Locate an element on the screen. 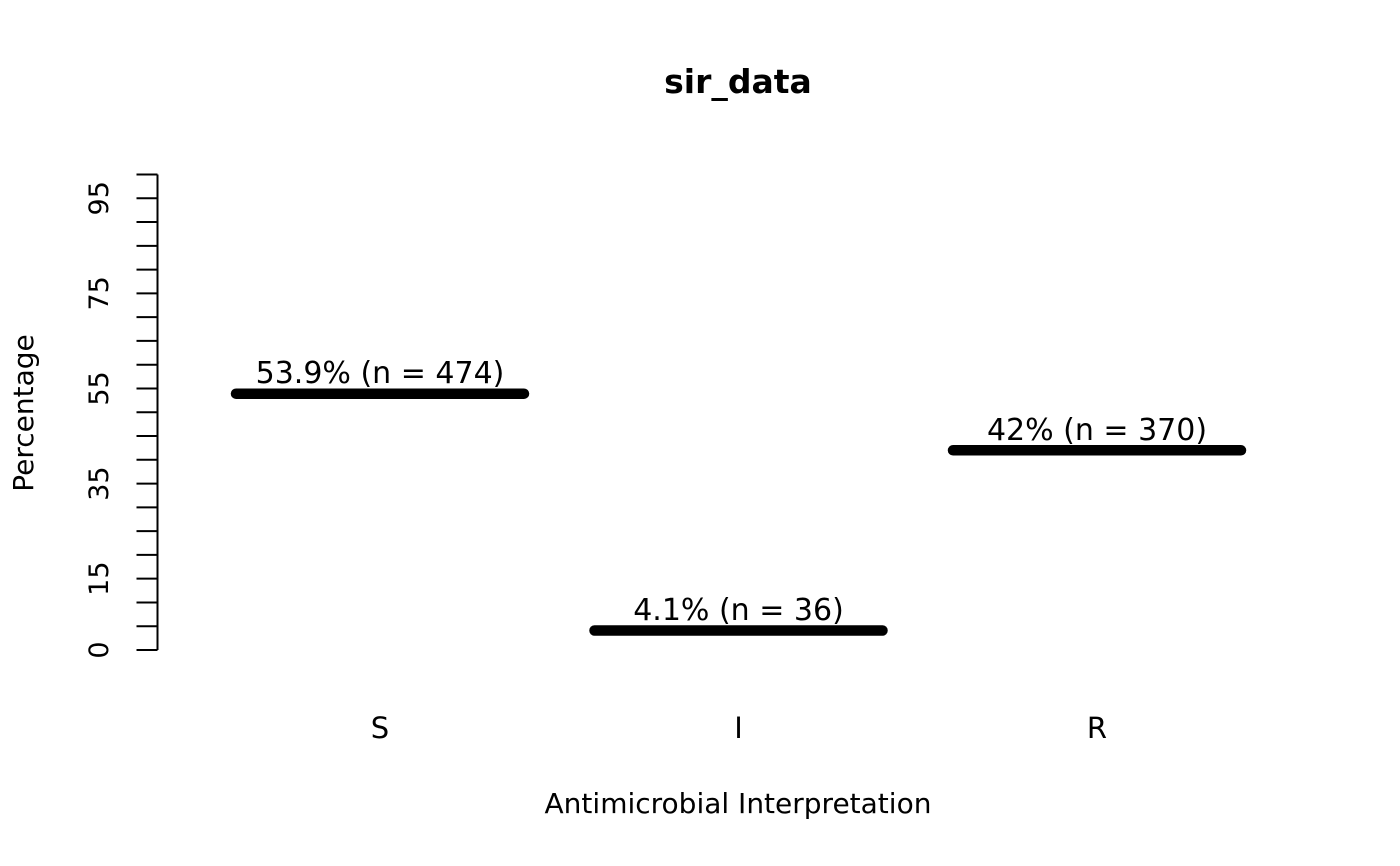 The image size is (1400, 866). x-axis-title: Antimicrobial Interpretation is located at coordinates (738, 803).